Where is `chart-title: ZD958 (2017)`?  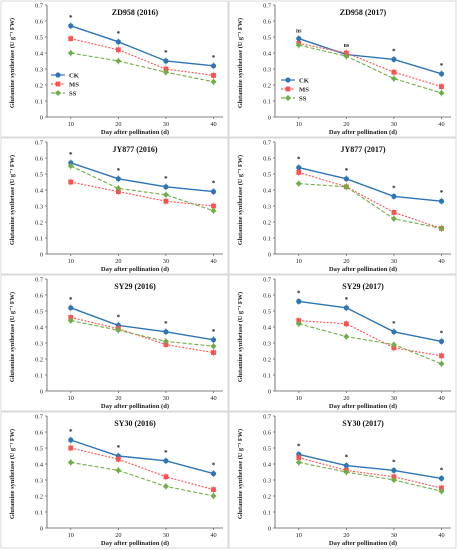
chart-title: ZD958 (2017) is located at coordinates (363, 12).